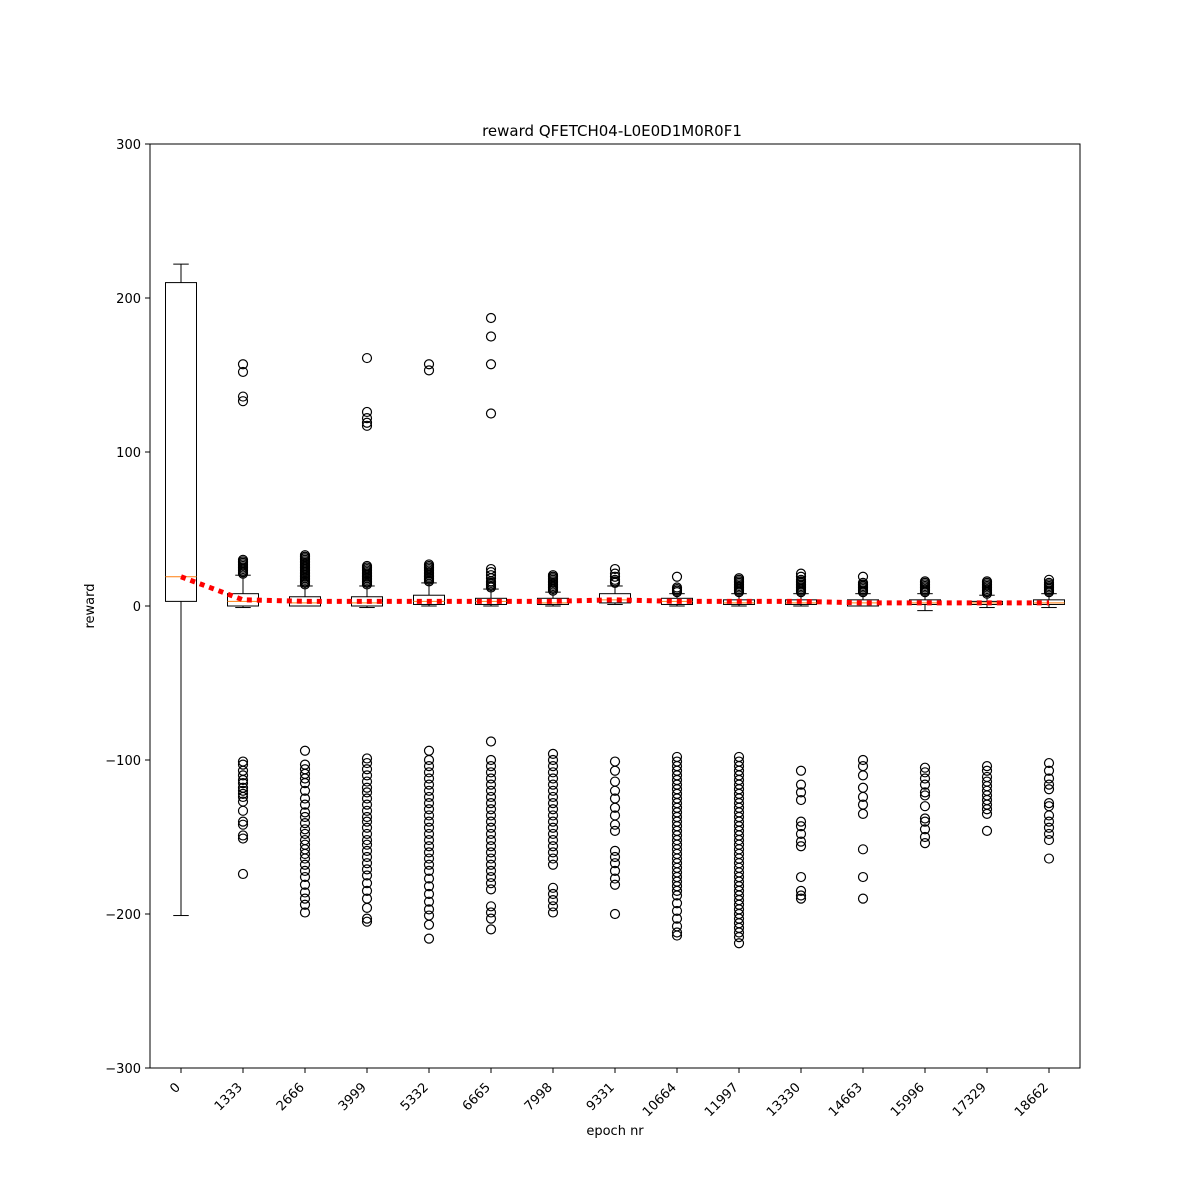 The width and height of the screenshot is (1200, 1200). I want to click on chart-title: reward QFETCH04-L0E0D1M0R0F1, so click(612, 131).